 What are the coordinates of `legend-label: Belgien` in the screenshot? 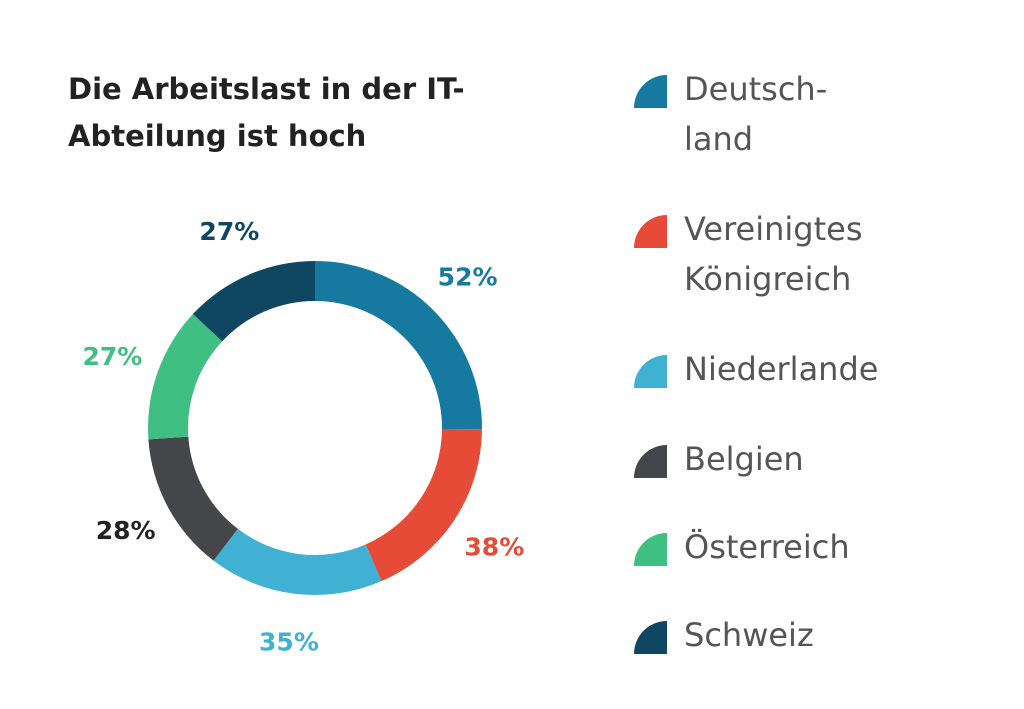 It's located at (744, 459).